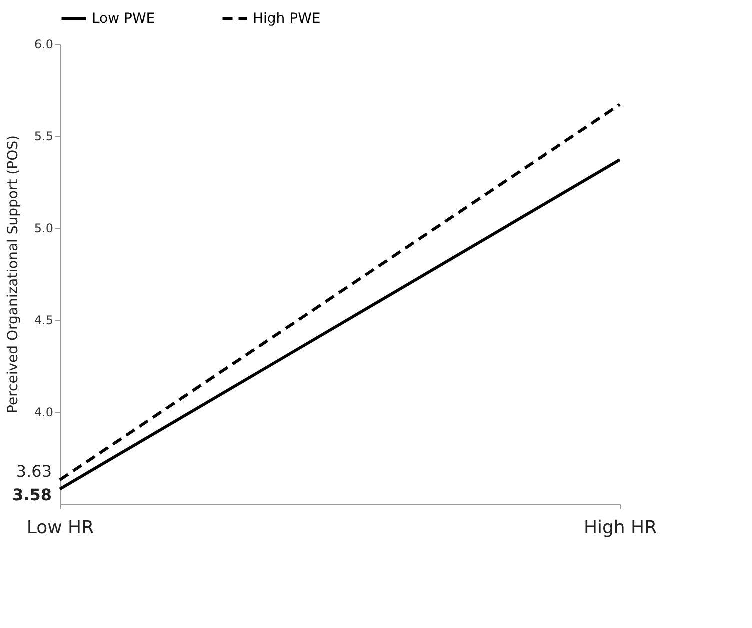 This screenshot has width=752, height=628. I want to click on legend-label: Low PWE, so click(124, 19).